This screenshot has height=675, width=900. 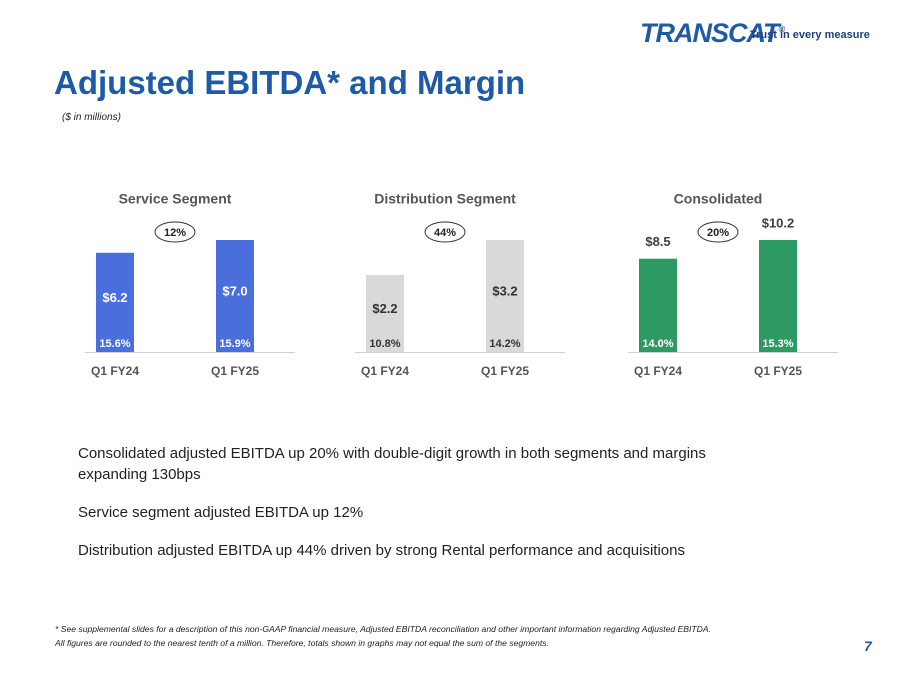 What do you see at coordinates (91, 117) in the screenshot?
I see `subtitle: ($ in millions)` at bounding box center [91, 117].